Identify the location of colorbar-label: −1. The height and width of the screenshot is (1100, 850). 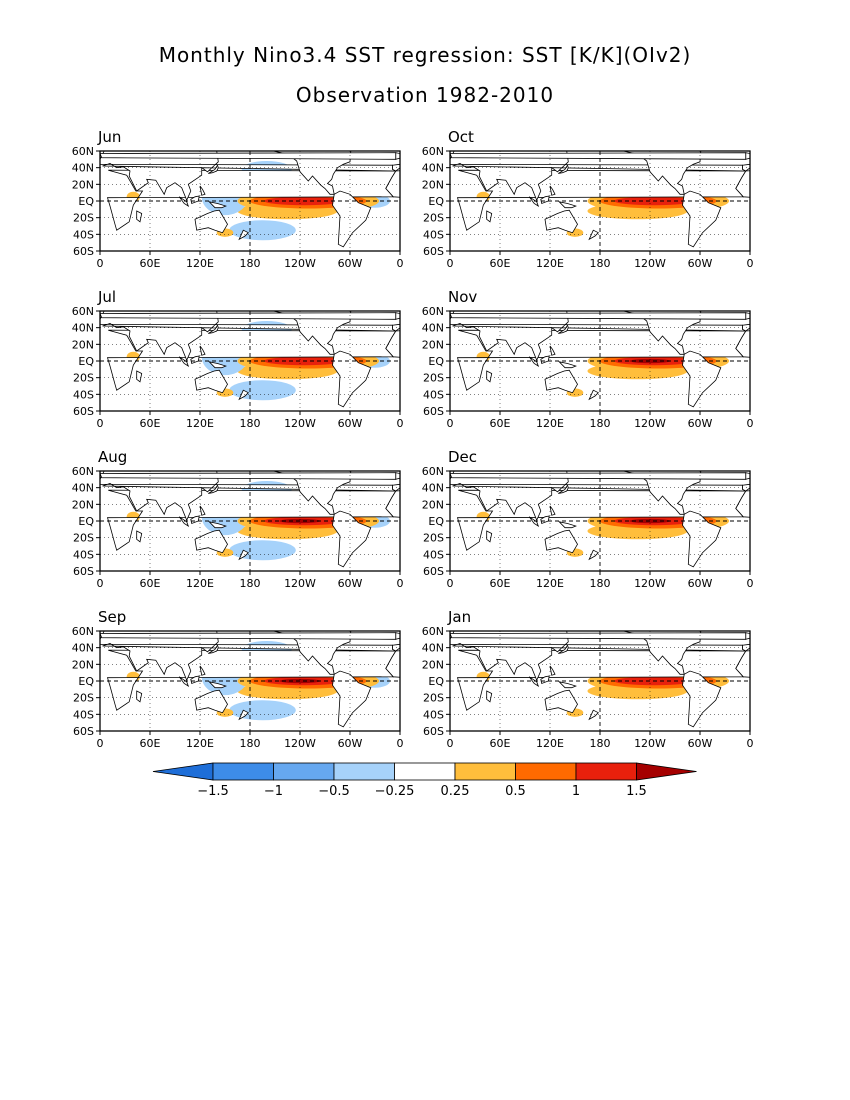
(273, 791).